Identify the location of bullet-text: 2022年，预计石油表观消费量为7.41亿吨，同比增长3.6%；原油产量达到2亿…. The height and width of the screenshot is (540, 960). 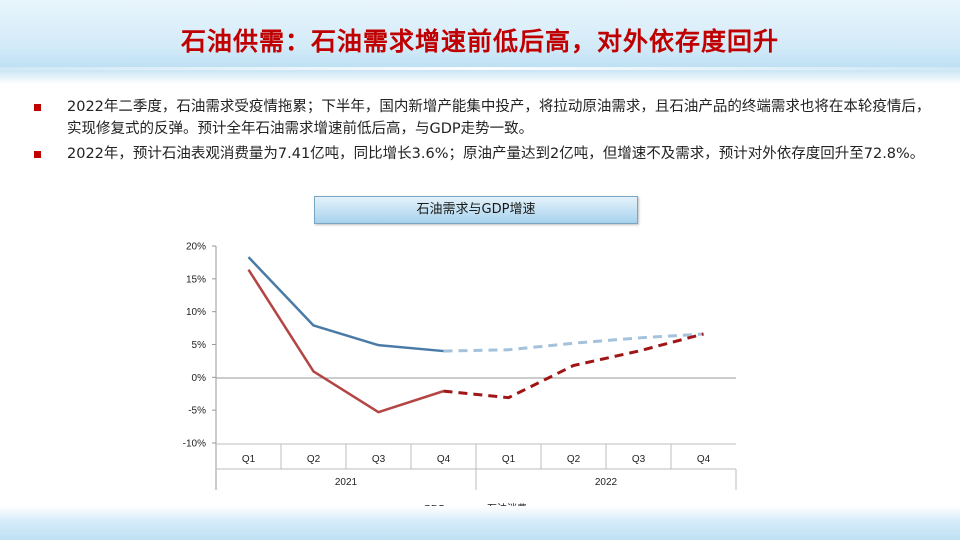
(496, 154).